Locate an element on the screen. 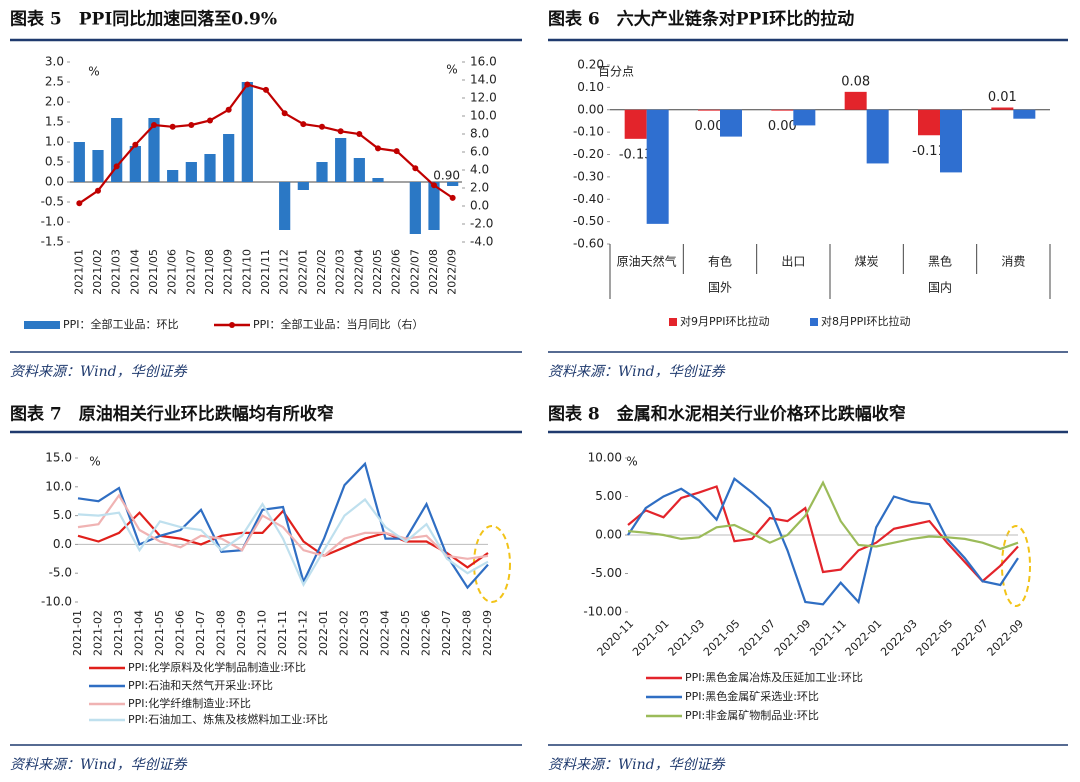 The image size is (1080, 782). x-tick-label: 黑色 is located at coordinates (940, 262).